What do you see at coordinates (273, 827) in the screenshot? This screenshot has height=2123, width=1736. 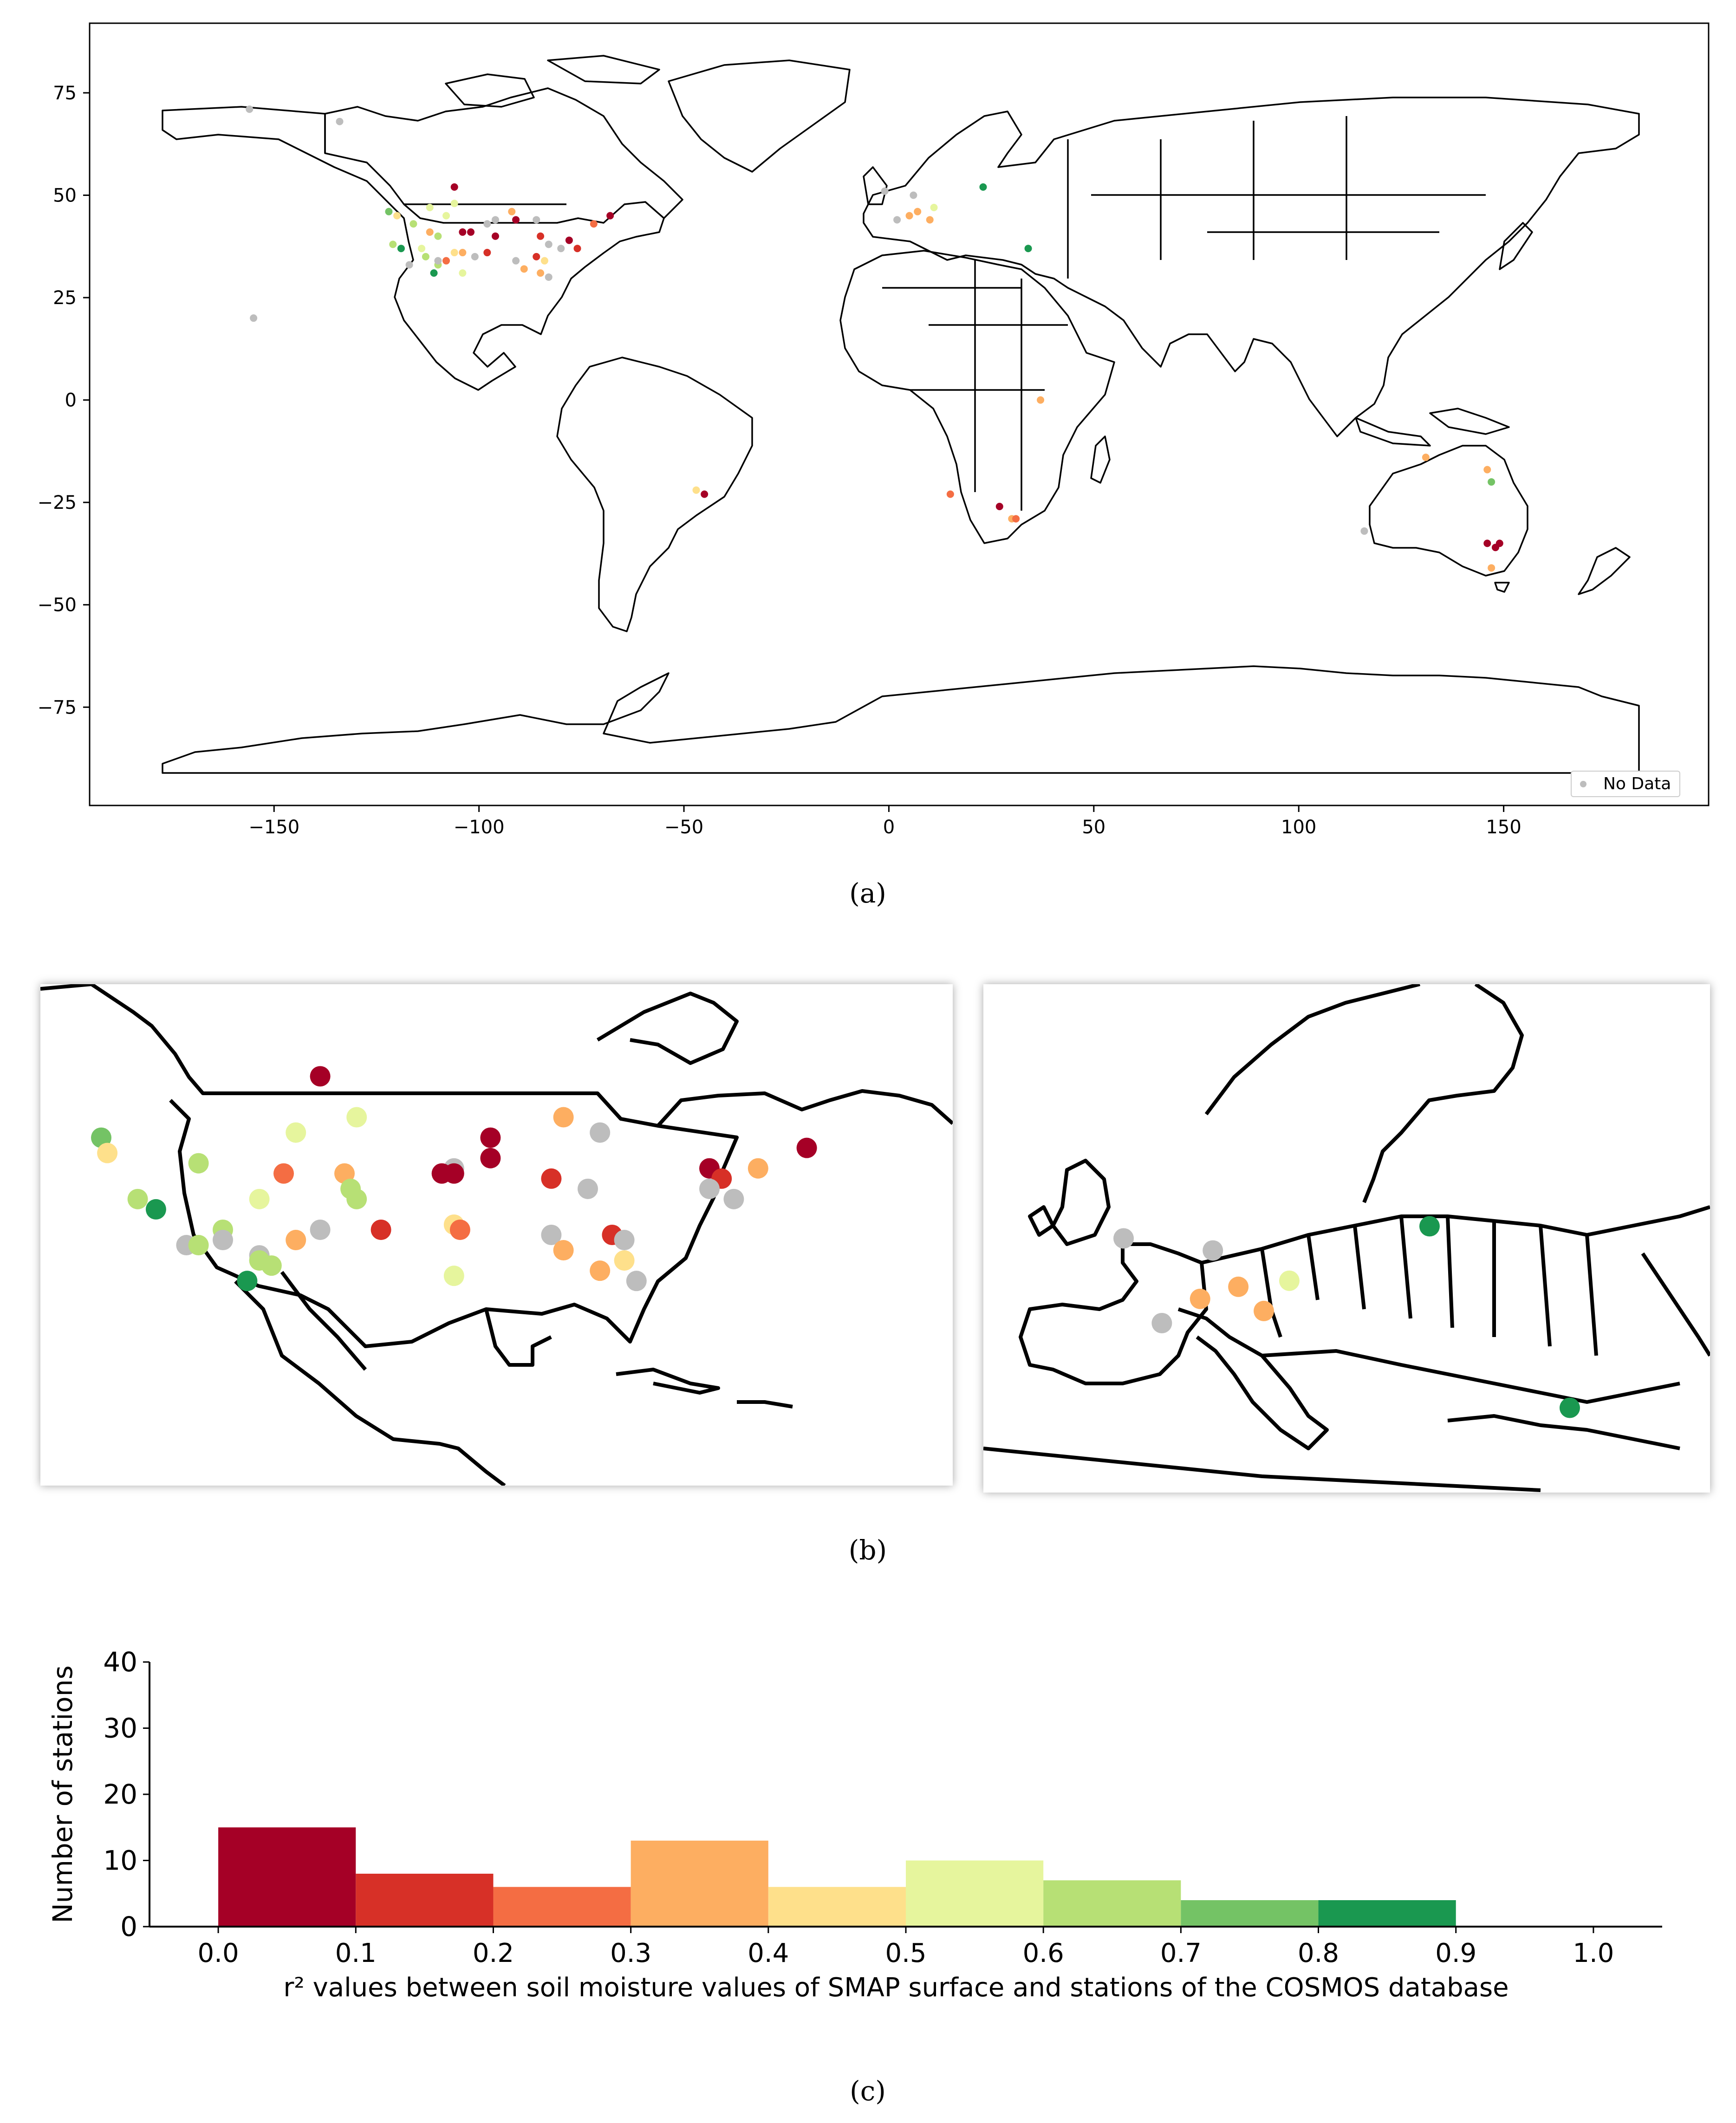 I see `x-tick-label: −150` at bounding box center [273, 827].